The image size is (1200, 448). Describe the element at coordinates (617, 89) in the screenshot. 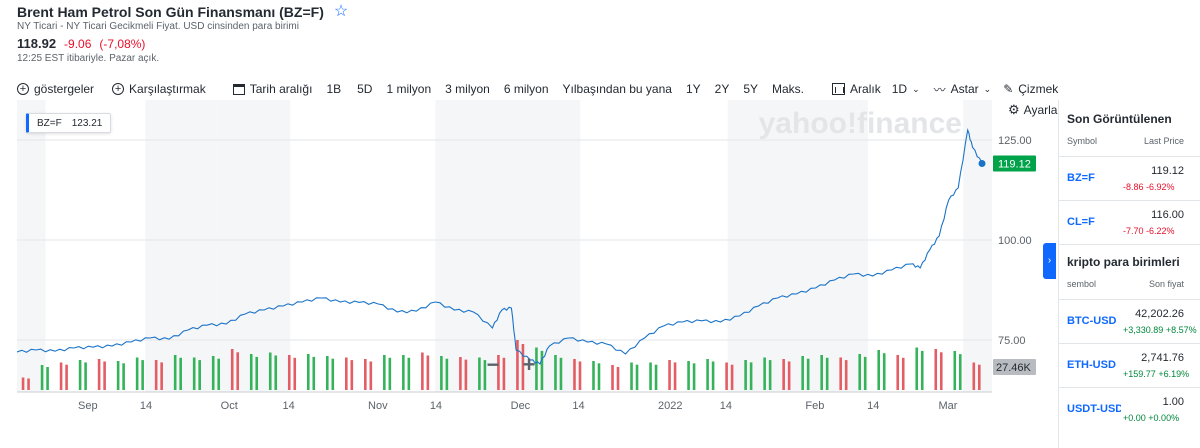

I see `range-ytd: Yılbaşından bu yana` at that location.